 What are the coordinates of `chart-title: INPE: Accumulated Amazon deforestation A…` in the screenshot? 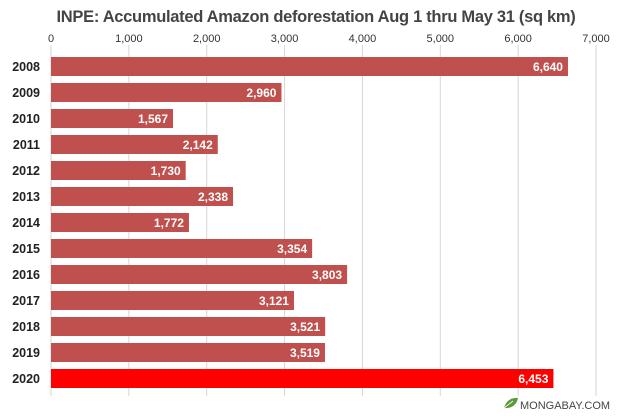 It's located at (316, 17).